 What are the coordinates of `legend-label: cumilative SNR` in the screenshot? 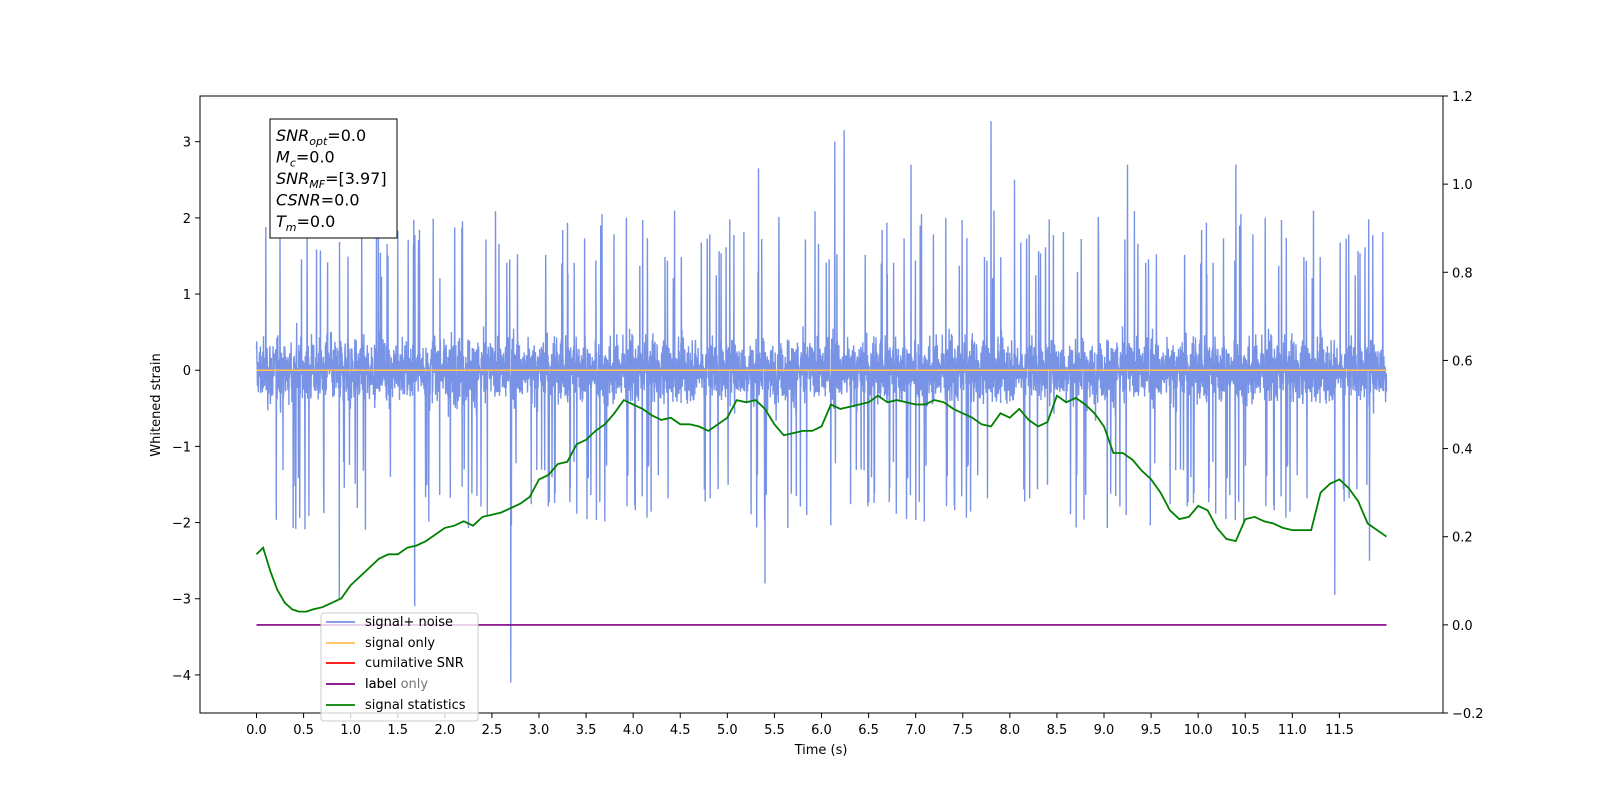 It's located at (414, 663).